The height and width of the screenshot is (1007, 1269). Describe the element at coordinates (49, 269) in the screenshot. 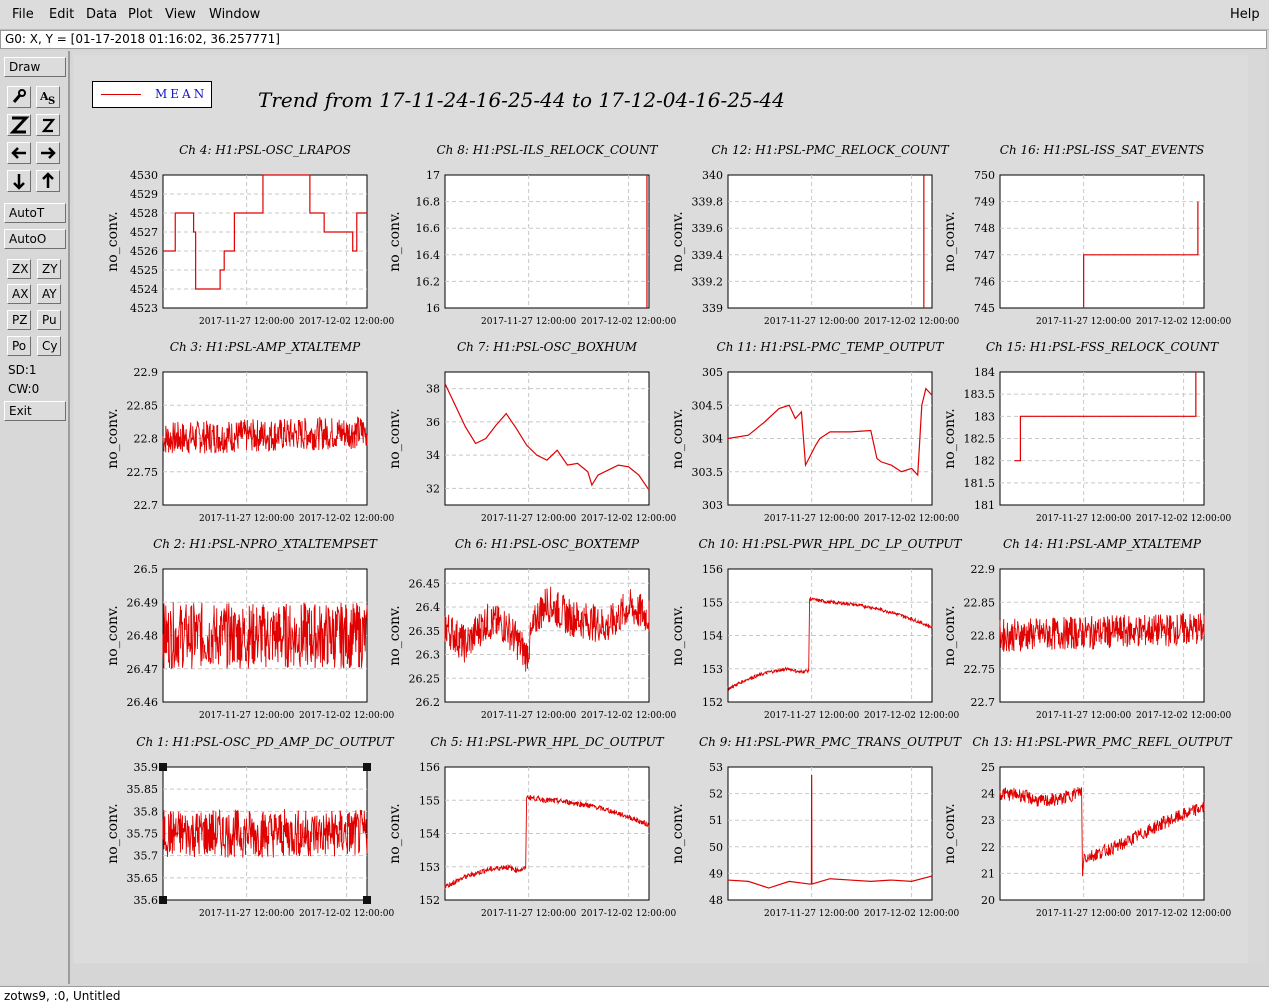

I see `zy-button: ZY` at that location.